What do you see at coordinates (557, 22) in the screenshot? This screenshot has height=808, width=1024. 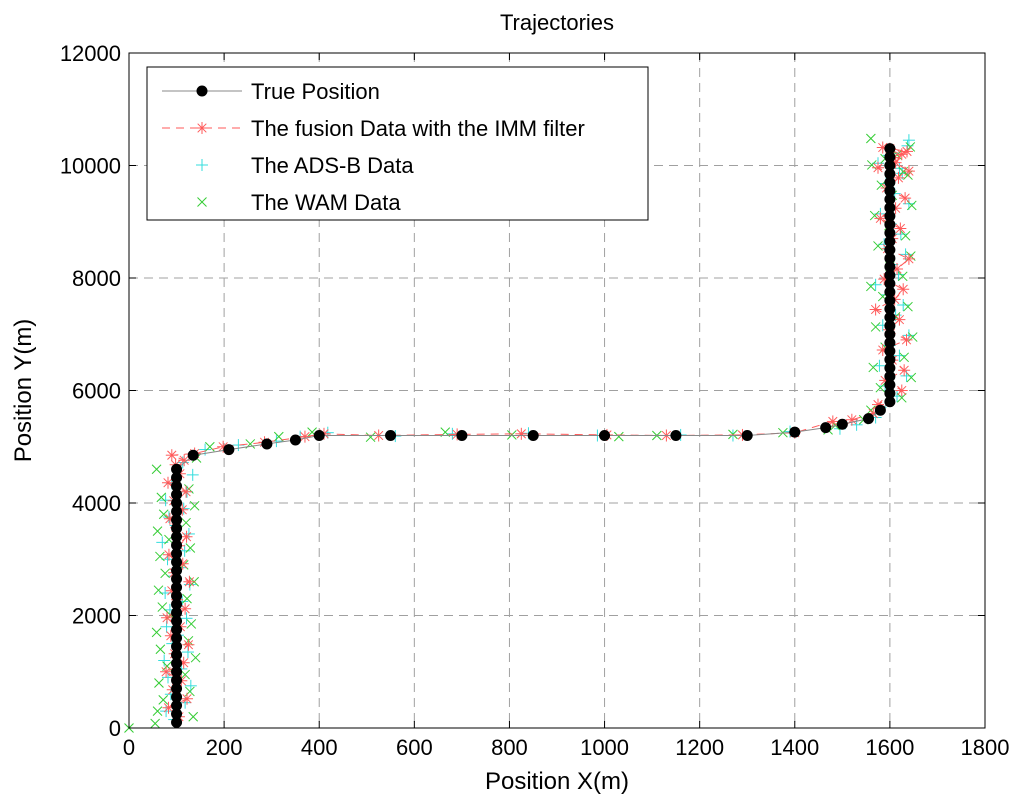 I see `chart-title: Trajectories` at bounding box center [557, 22].